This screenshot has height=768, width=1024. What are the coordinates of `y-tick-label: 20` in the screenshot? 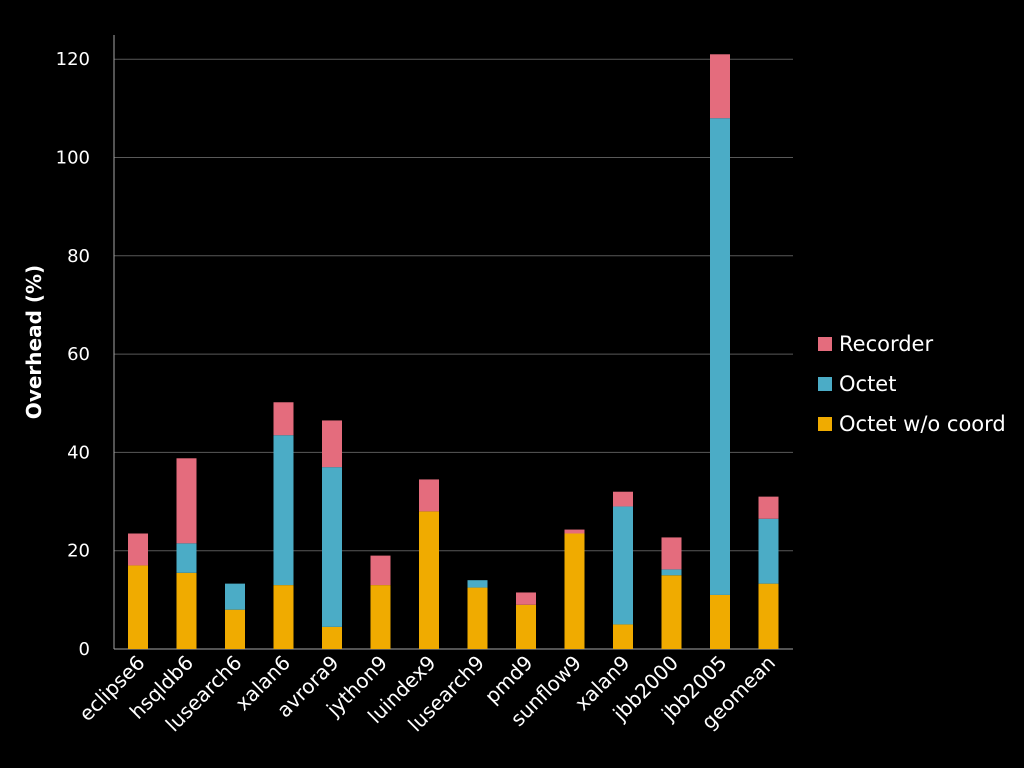 It's located at (78, 551).